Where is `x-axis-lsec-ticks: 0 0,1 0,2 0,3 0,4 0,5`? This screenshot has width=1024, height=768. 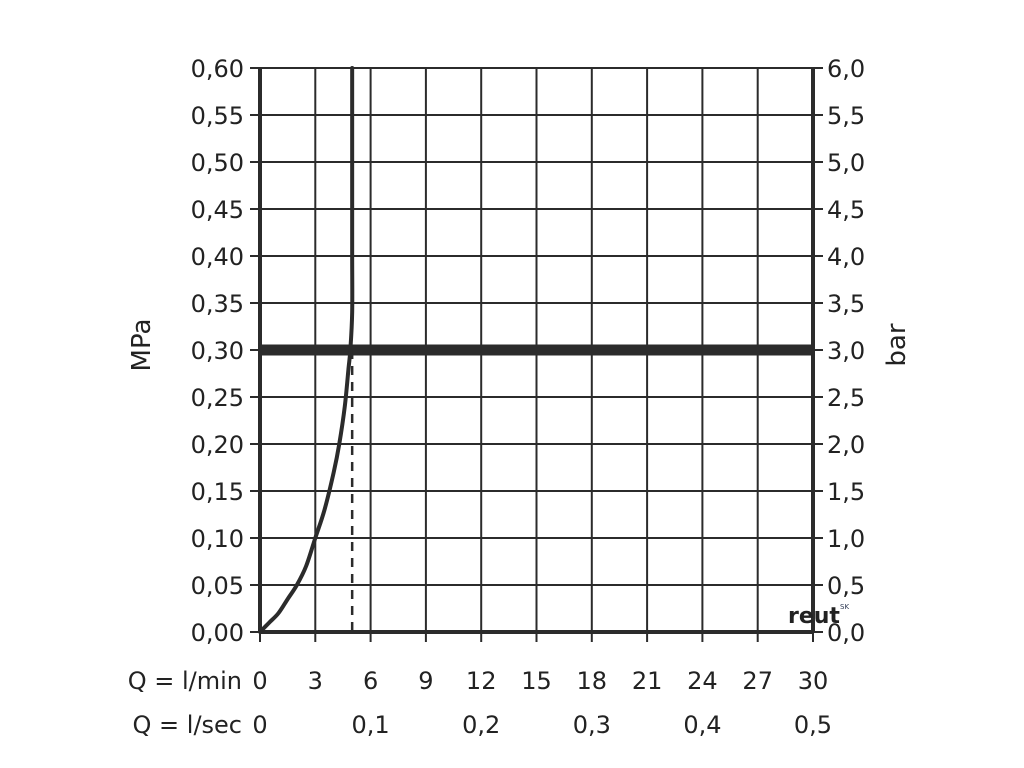
x-axis-lsec-ticks: 0 0,1 0,2 0,3 0,4 0,5 is located at coordinates (542, 725).